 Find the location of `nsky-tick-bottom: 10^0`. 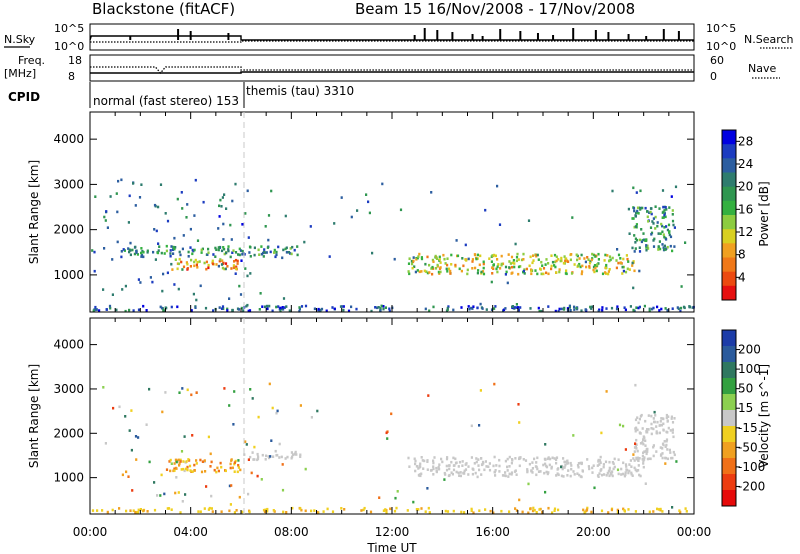

nsky-tick-bottom: 10^0 is located at coordinates (69, 46).